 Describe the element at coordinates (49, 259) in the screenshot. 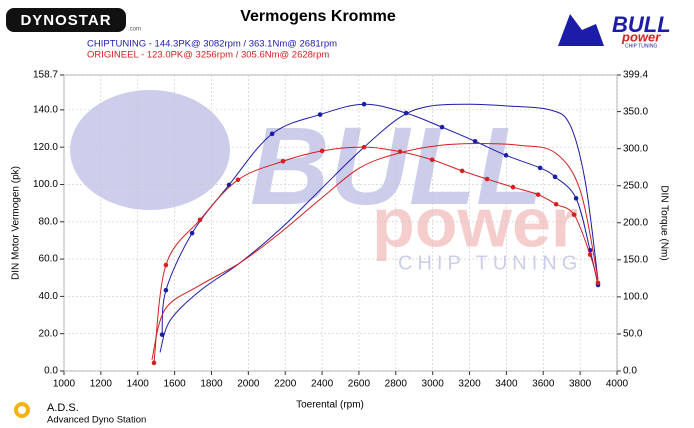

I see `y-tick-label: 60.0` at that location.